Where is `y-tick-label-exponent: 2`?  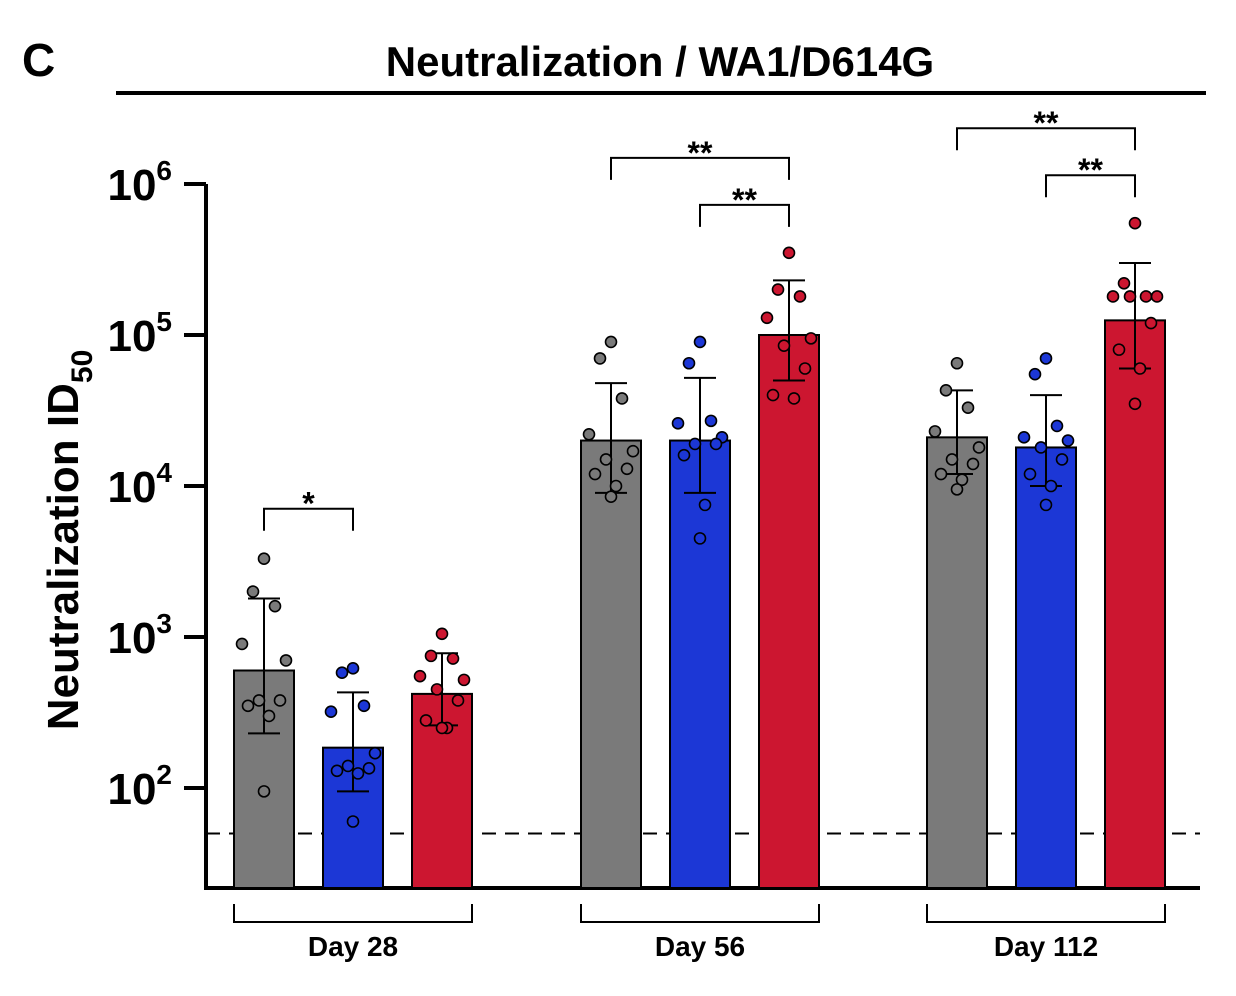 y-tick-label-exponent: 2 is located at coordinates (164, 774).